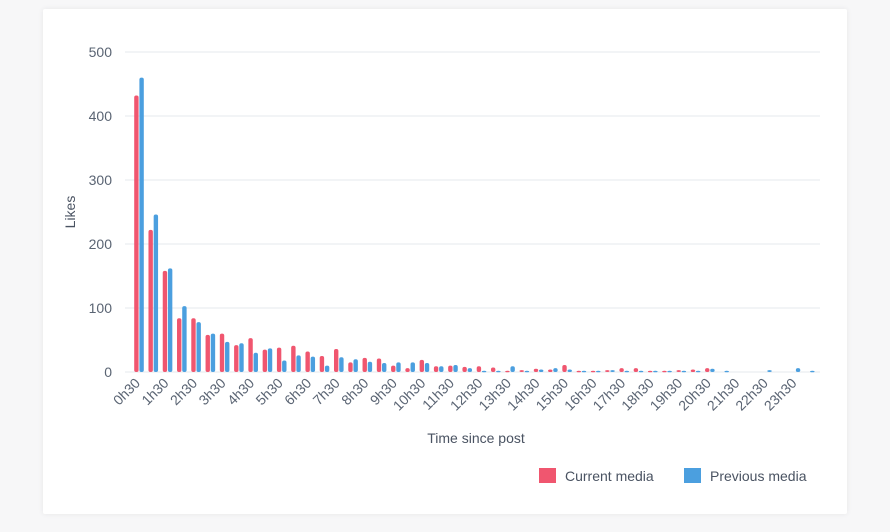  What do you see at coordinates (354, 391) in the screenshot?
I see `x-tick-label: 8h30` at bounding box center [354, 391].